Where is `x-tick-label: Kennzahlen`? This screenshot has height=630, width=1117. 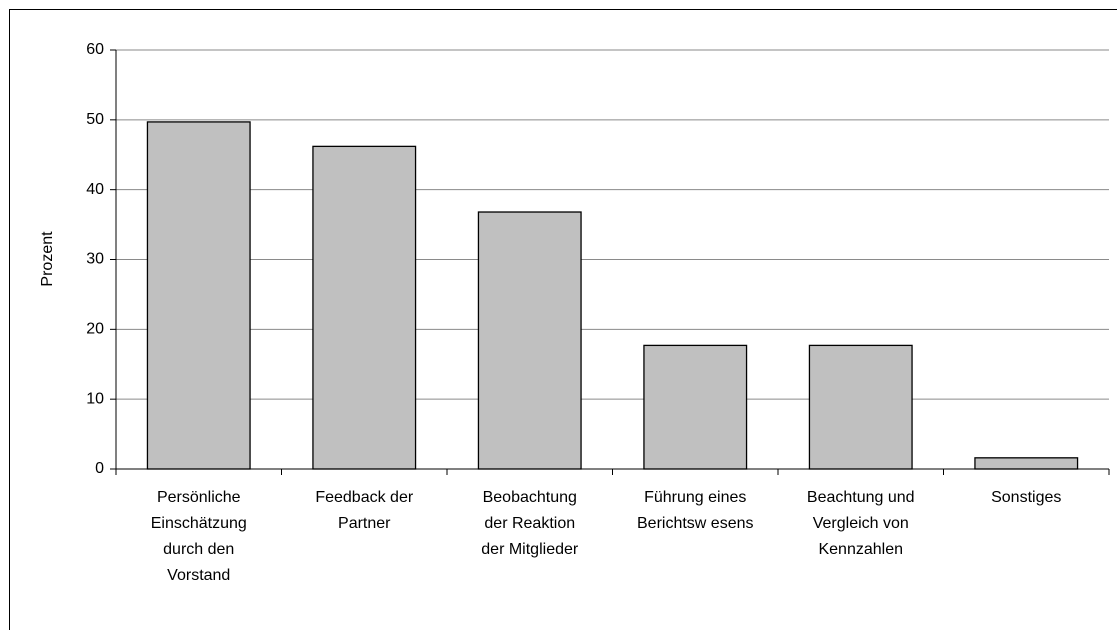 x-tick-label: Kennzahlen is located at coordinates (860, 549).